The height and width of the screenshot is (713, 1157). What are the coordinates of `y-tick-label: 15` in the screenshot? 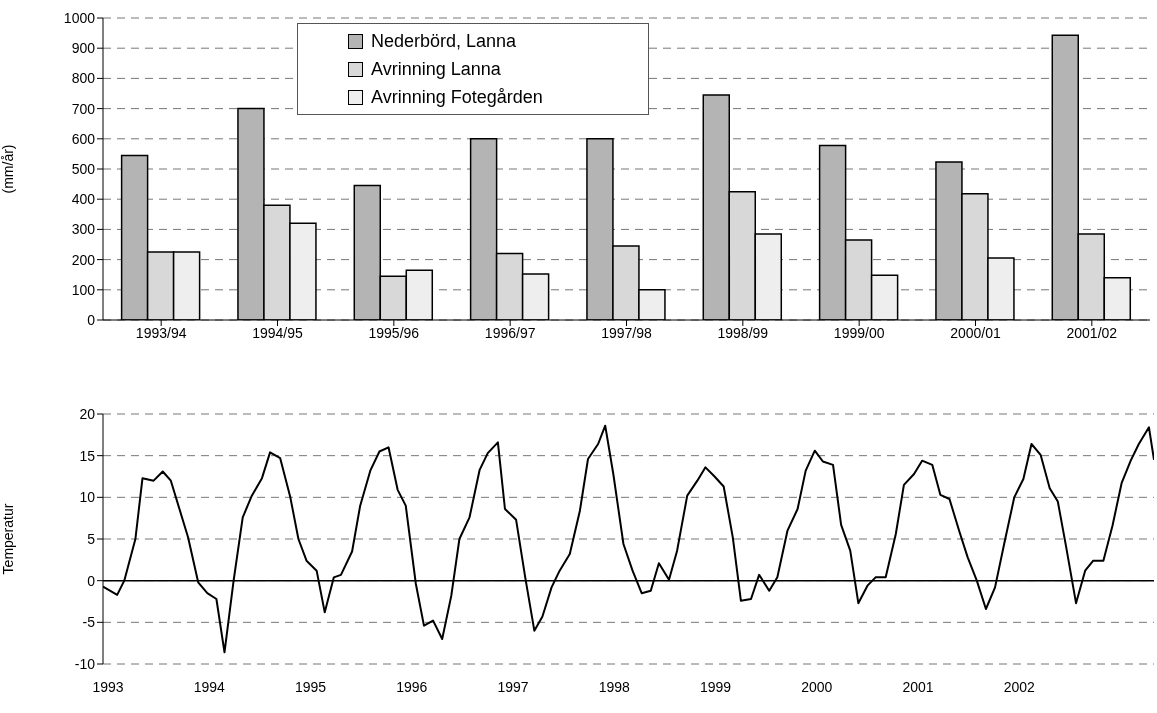 It's located at (87, 455).